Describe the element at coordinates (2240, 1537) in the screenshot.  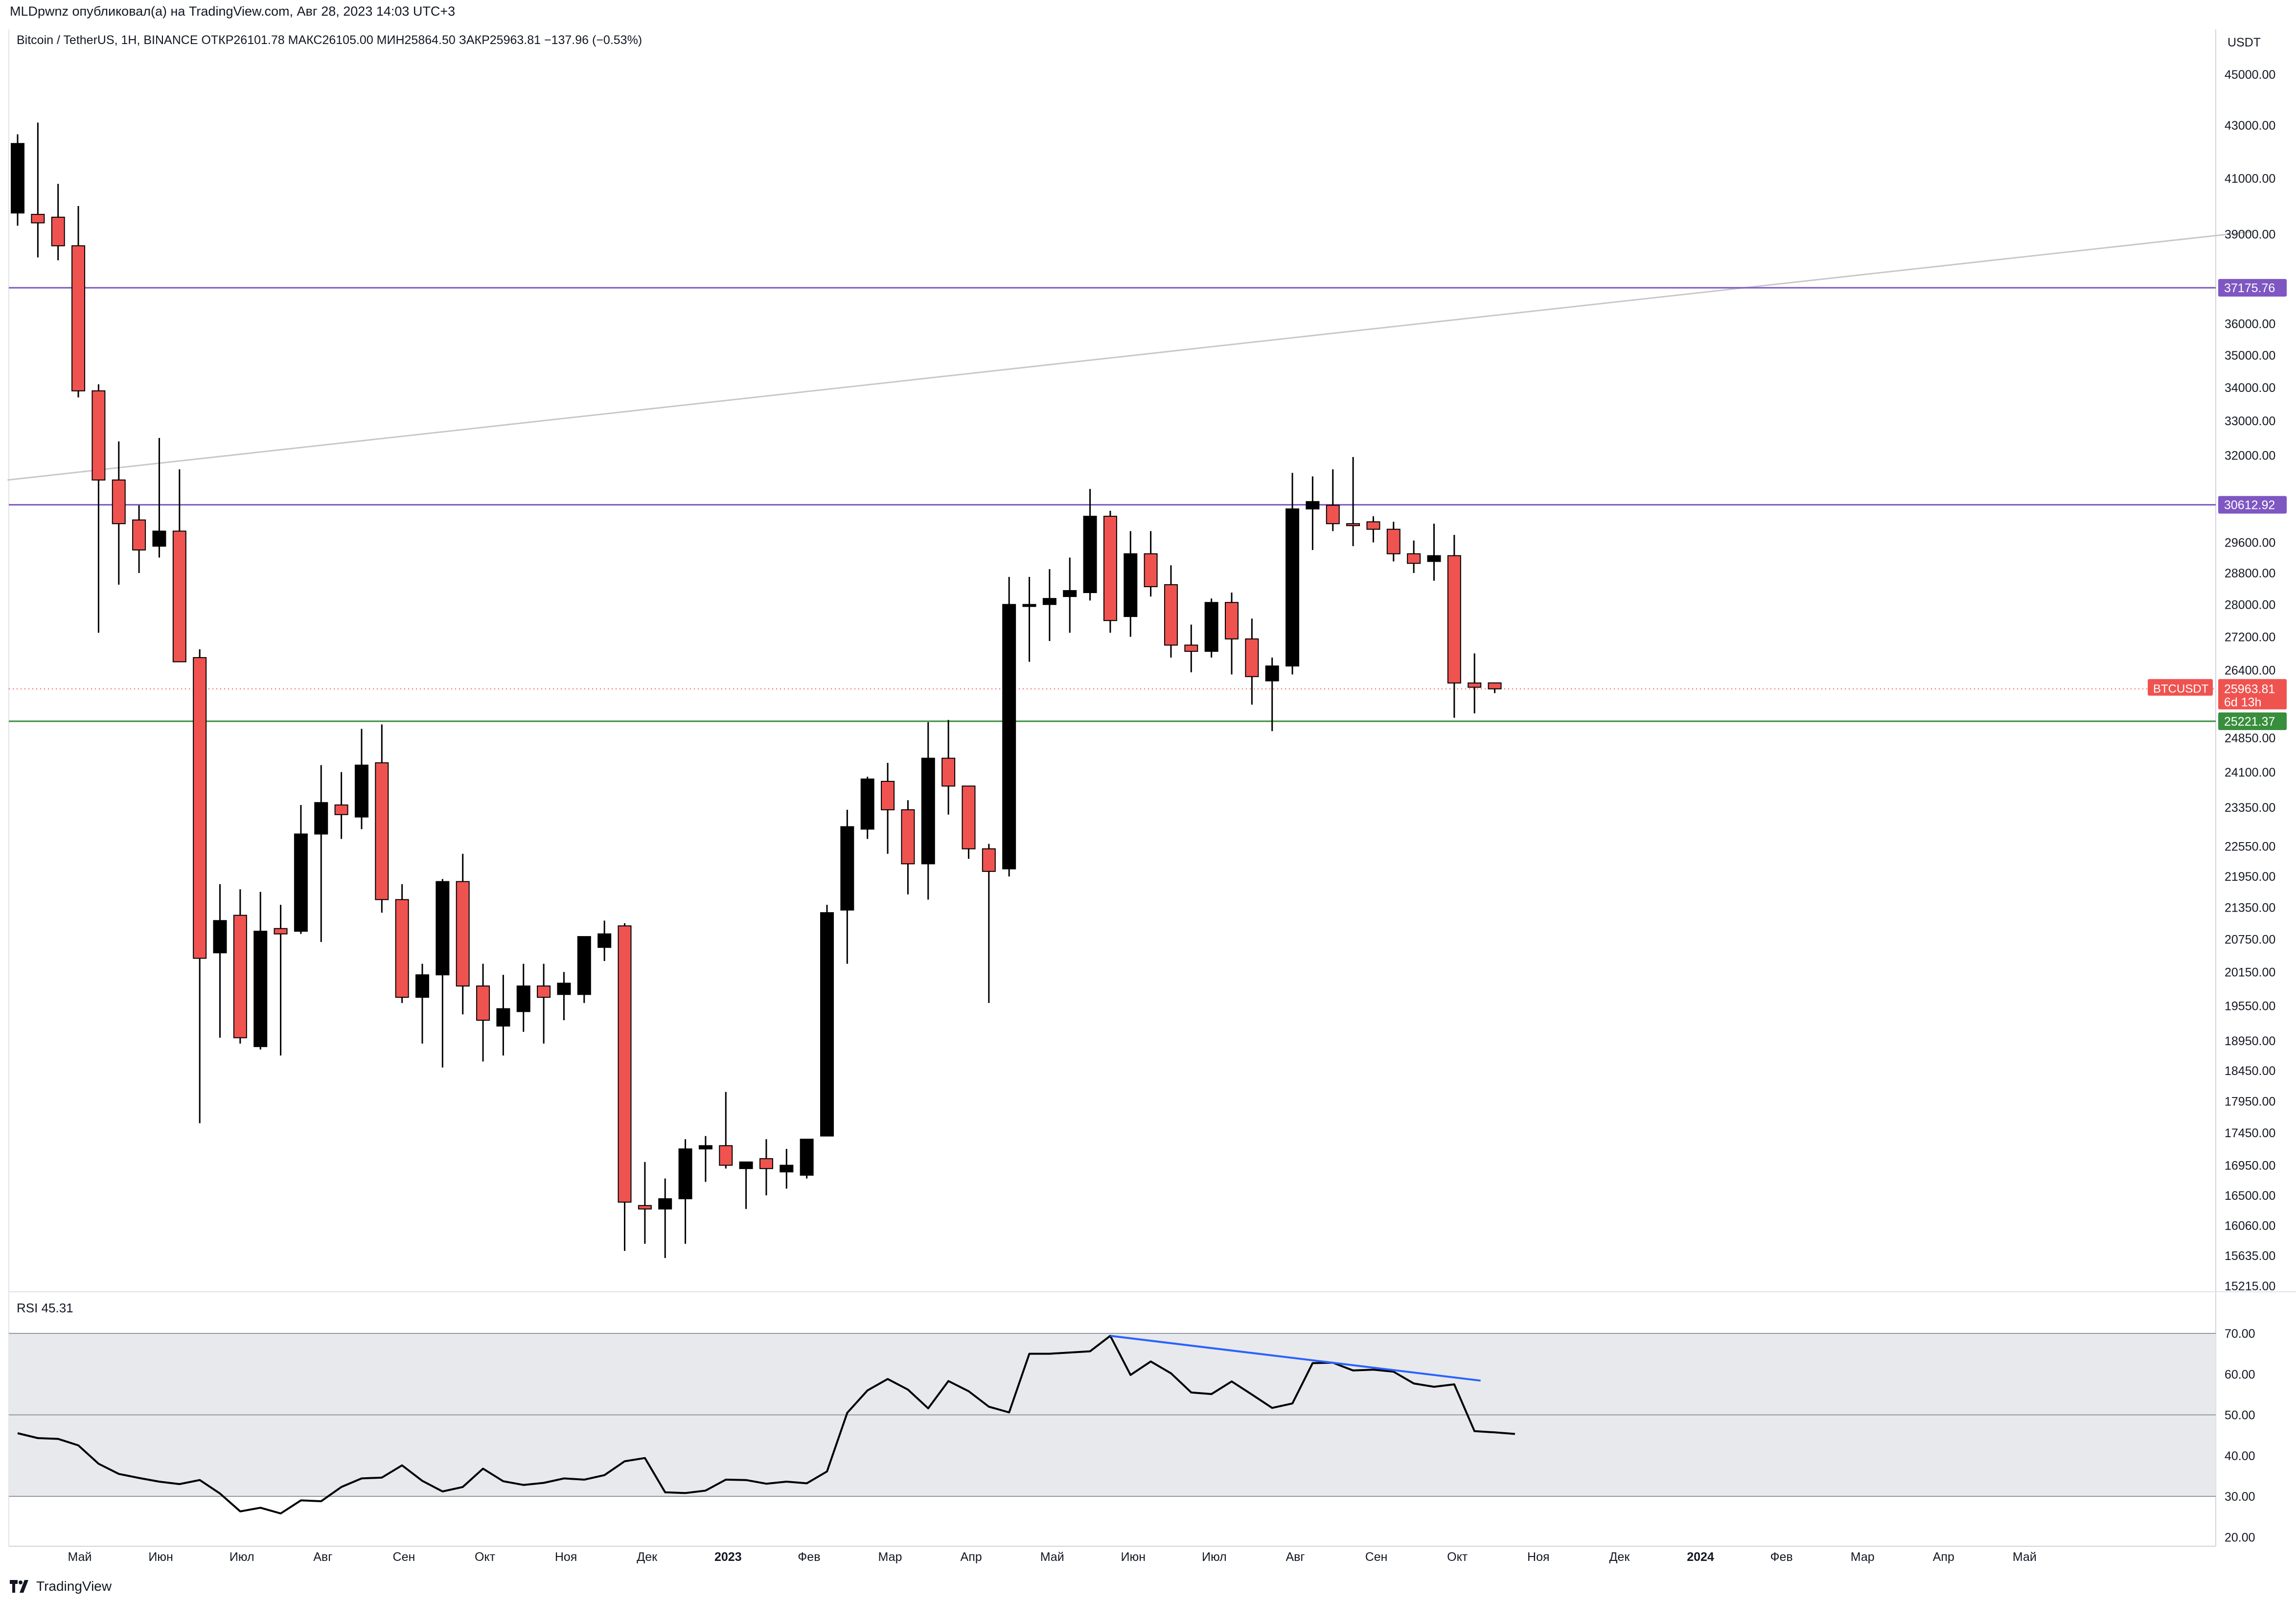
I see `rsi-tick-label: 20.00` at that location.